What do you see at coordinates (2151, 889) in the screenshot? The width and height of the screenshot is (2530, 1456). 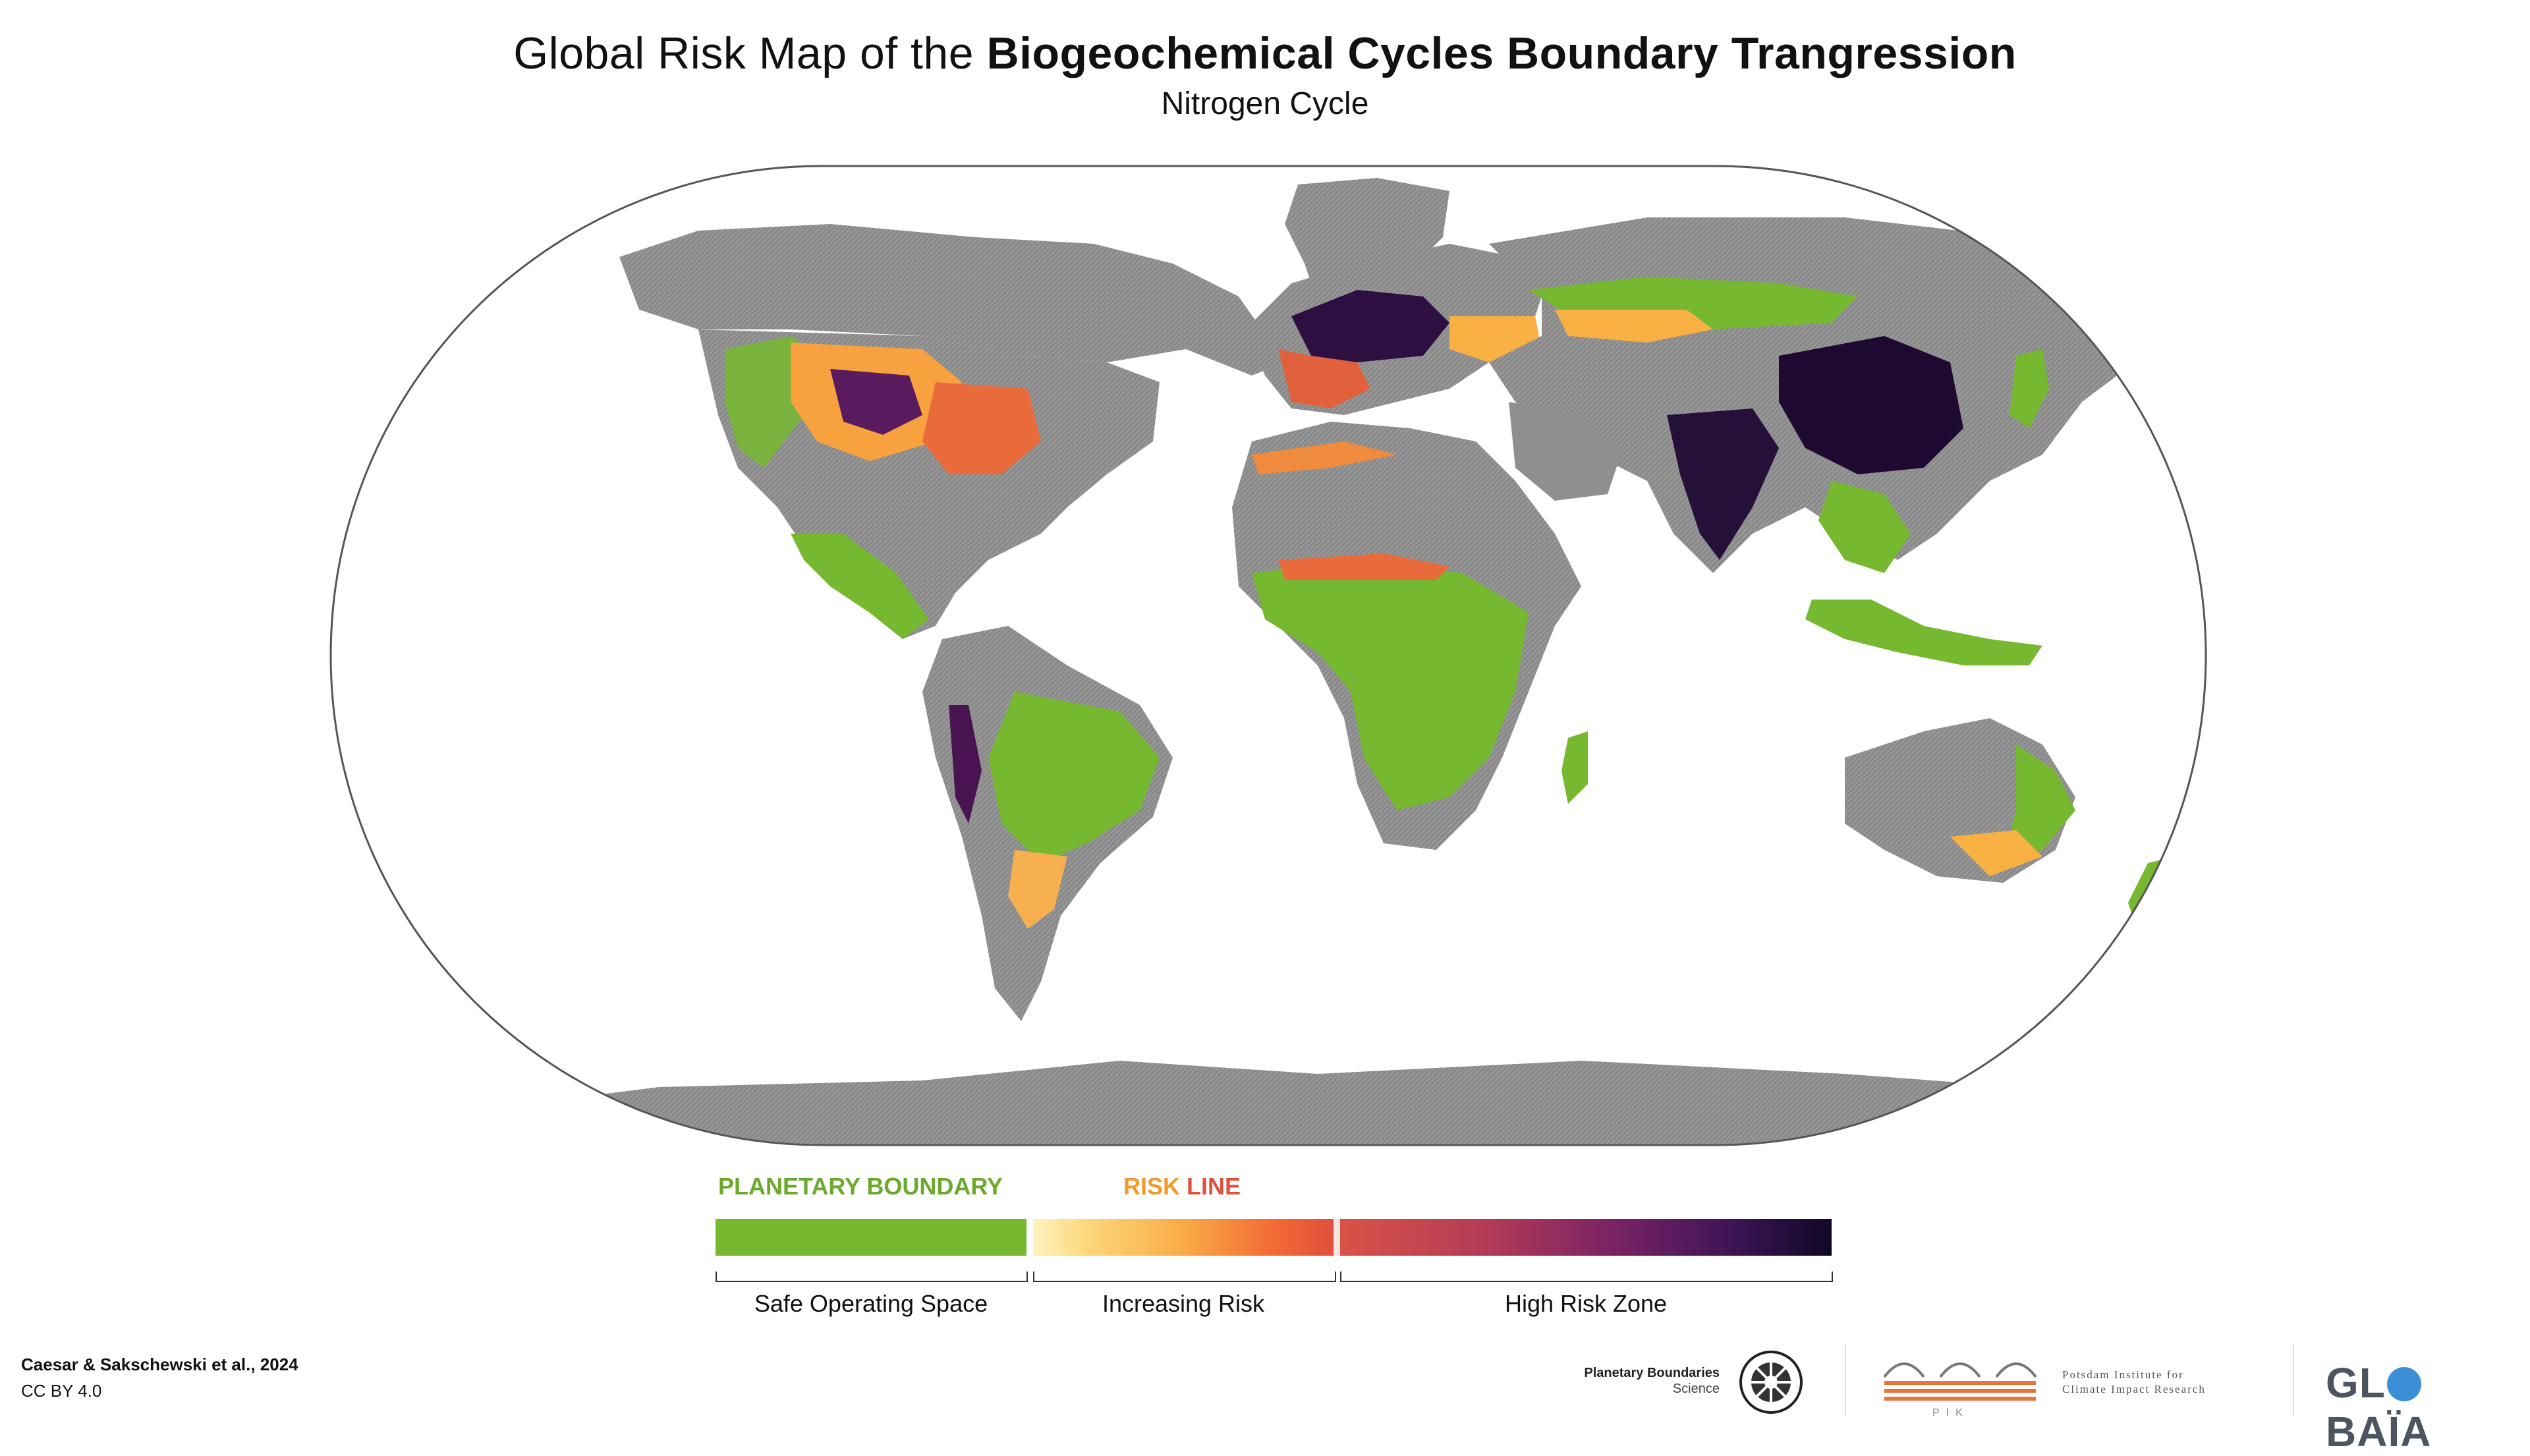 I see `new-zealand-landmass` at bounding box center [2151, 889].